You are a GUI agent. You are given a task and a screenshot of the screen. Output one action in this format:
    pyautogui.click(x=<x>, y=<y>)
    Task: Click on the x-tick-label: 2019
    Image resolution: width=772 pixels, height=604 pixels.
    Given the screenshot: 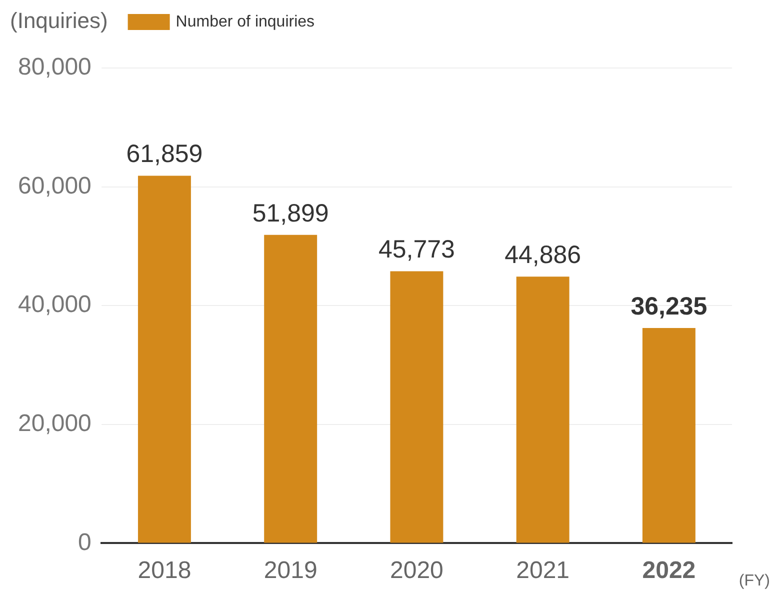 What is the action you would take?
    pyautogui.click(x=291, y=570)
    